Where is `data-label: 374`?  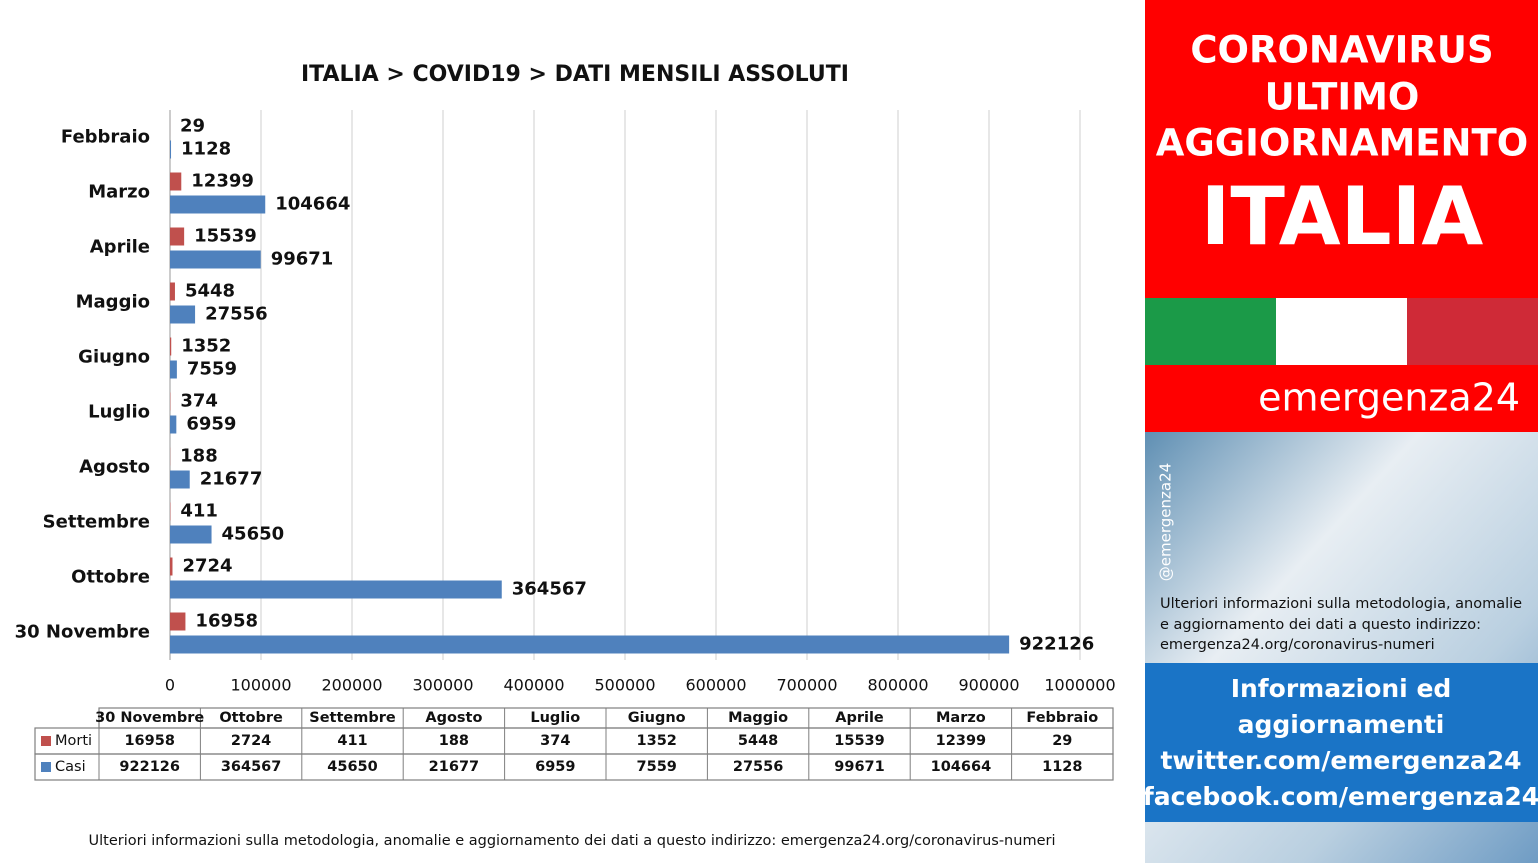
data-label: 374 is located at coordinates (199, 401).